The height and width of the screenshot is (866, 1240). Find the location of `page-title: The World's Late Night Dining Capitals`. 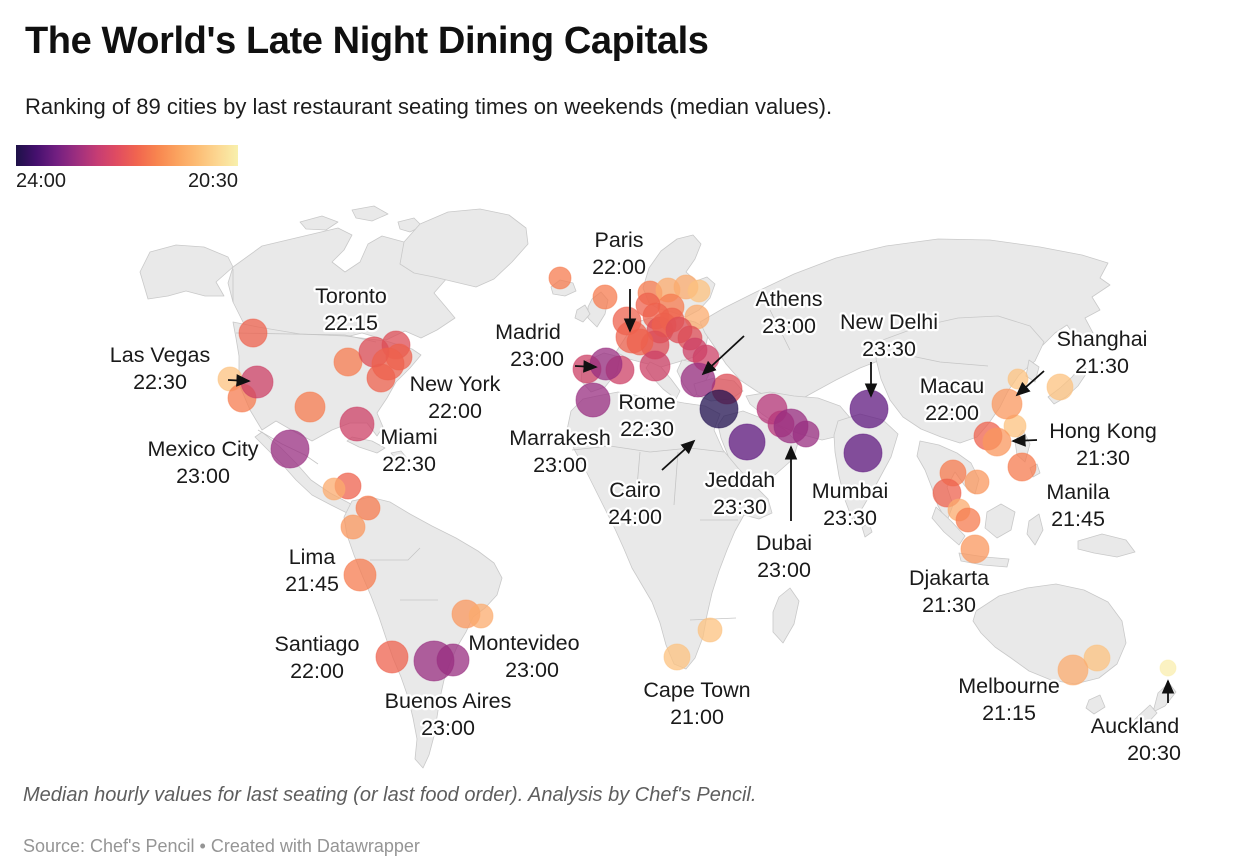

page-title: The World's Late Night Dining Capitals is located at coordinates (367, 41).